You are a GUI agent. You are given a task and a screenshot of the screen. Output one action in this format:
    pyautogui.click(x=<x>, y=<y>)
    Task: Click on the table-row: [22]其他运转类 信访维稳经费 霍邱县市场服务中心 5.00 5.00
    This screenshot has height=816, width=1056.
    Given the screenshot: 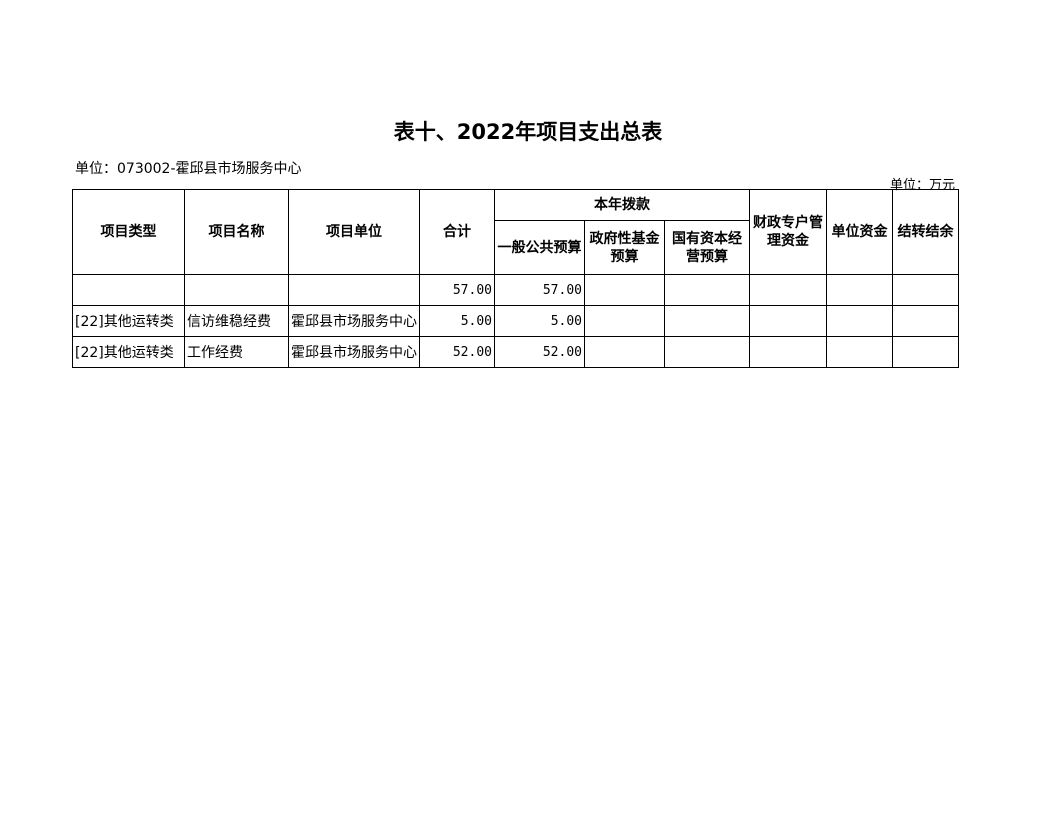 What is the action you would take?
    pyautogui.click(x=515, y=321)
    